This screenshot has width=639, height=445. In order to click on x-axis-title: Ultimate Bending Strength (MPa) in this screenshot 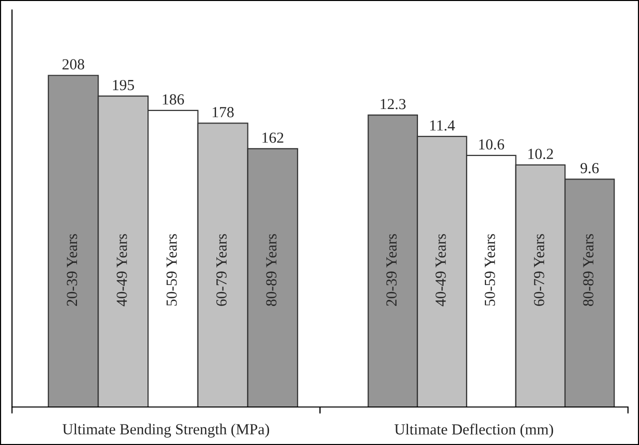, I will do `click(166, 431)`.